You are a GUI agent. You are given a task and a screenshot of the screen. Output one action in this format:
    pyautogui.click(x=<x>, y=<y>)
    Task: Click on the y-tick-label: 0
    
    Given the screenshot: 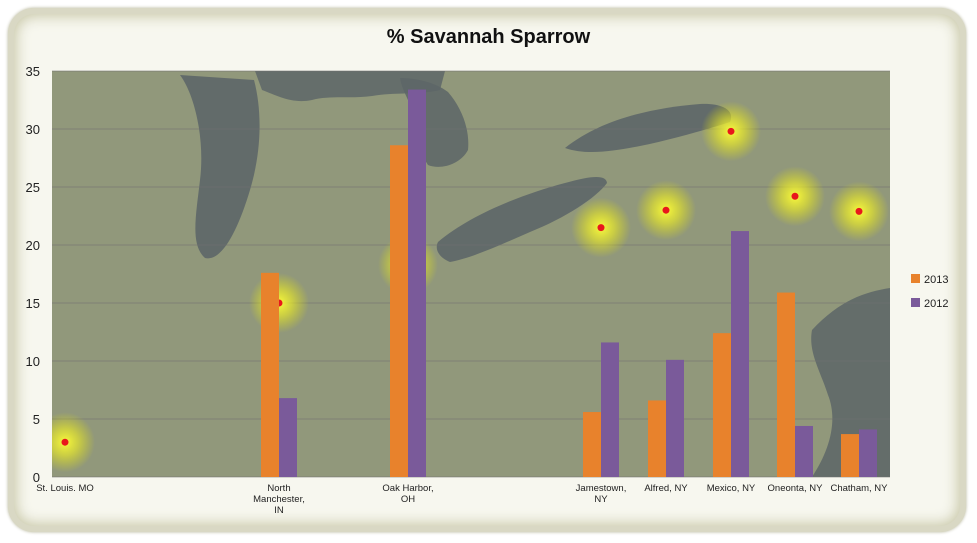 What is the action you would take?
    pyautogui.click(x=36, y=477)
    